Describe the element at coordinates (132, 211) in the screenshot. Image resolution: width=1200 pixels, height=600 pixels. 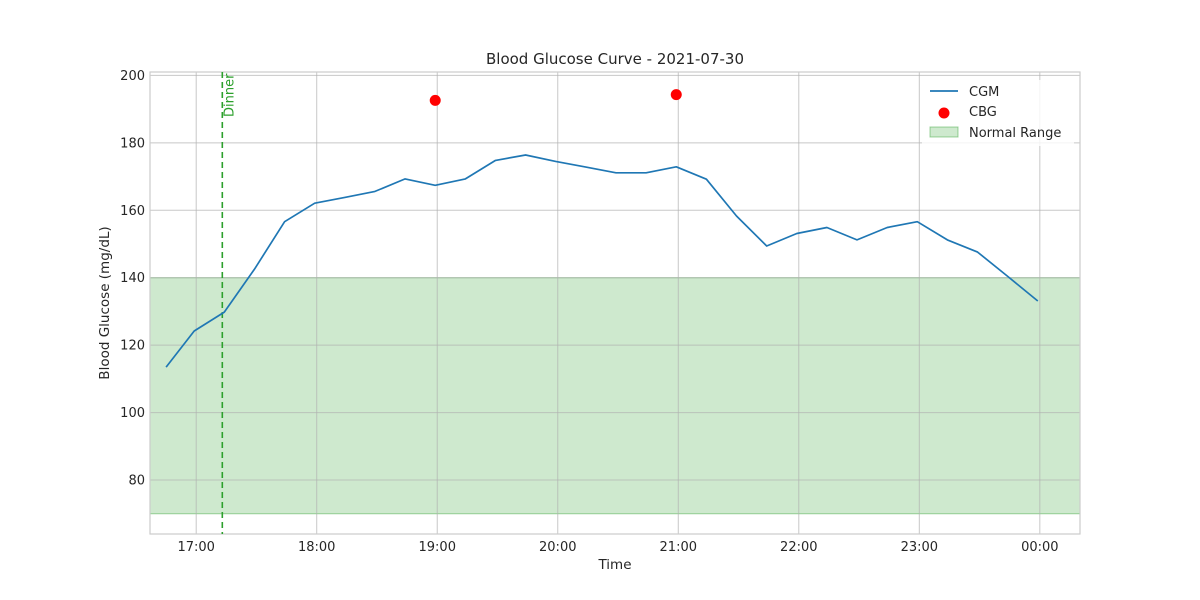
I see `y-tick-label: 160` at that location.